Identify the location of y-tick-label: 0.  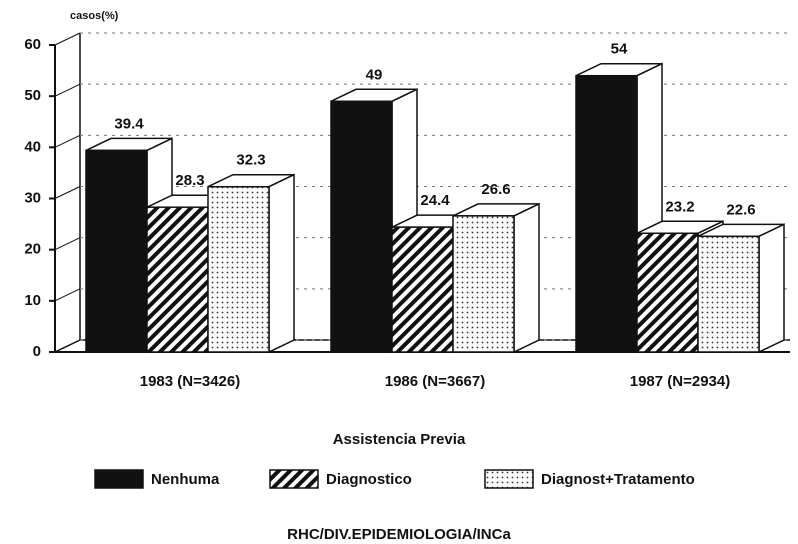
(37, 351).